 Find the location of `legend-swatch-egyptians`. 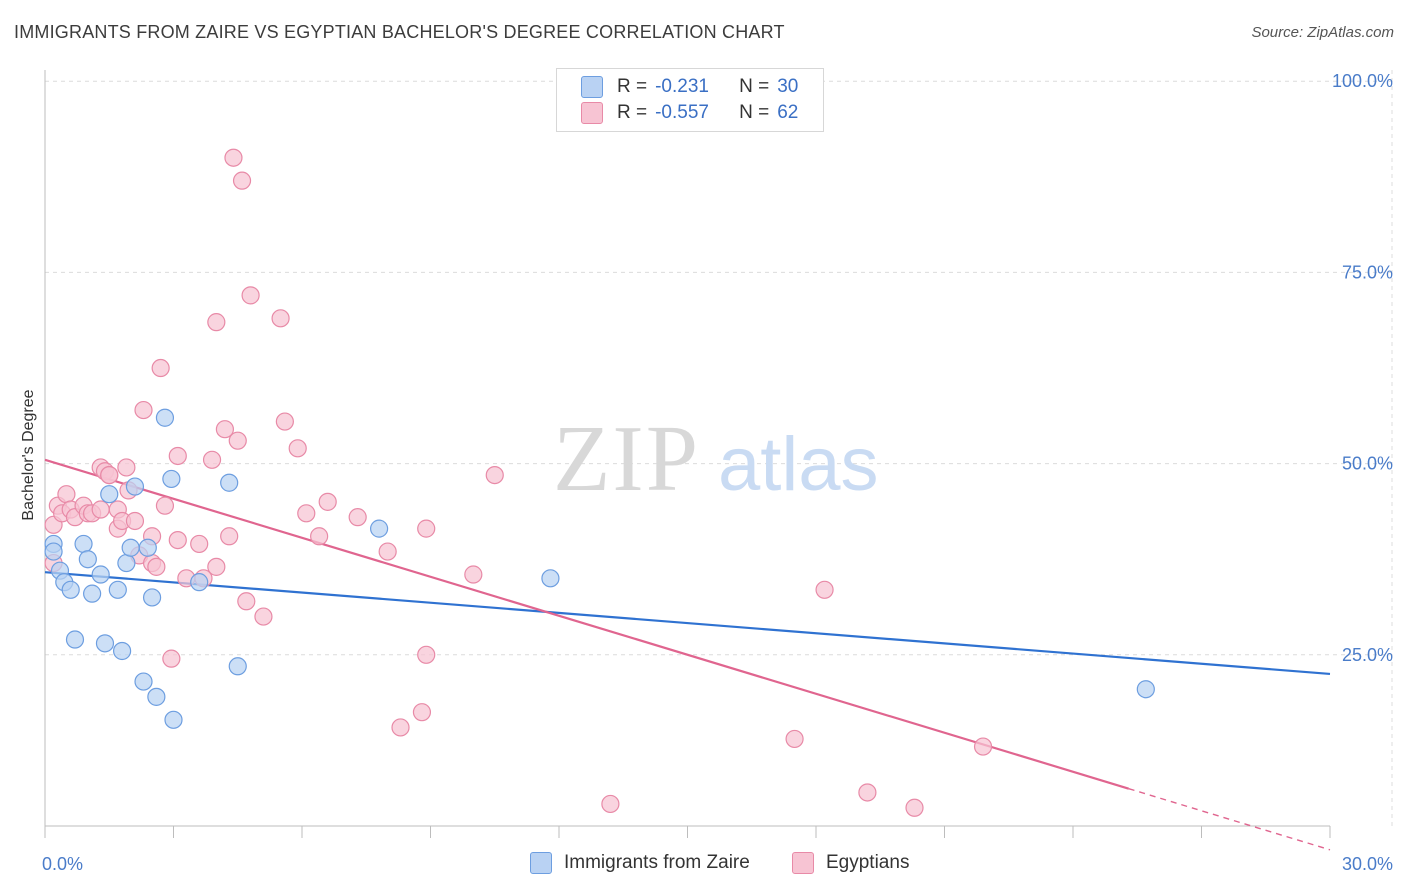

legend-swatch-egyptians is located at coordinates (592, 113).